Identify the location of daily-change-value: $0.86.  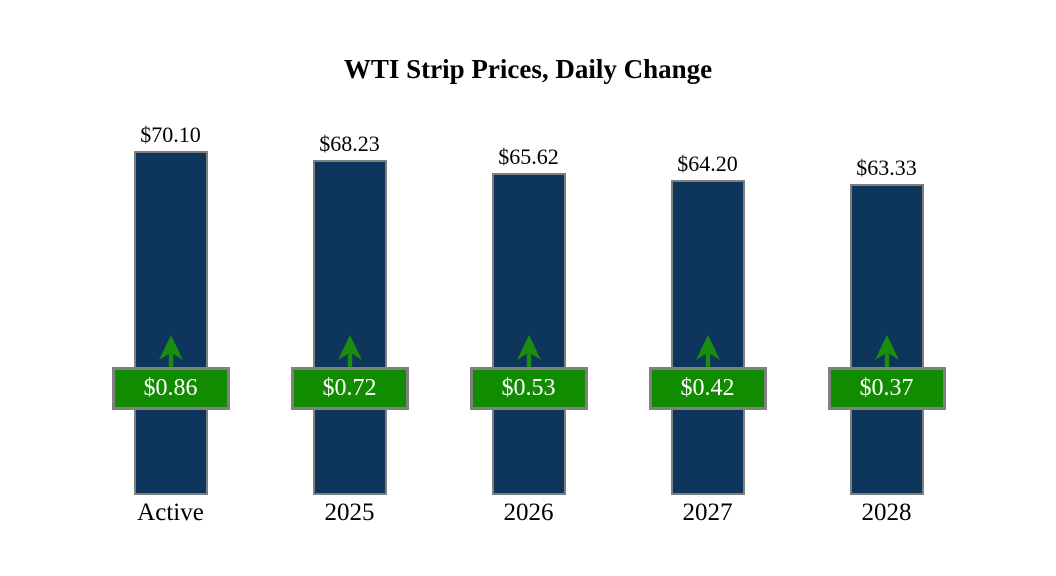
(170, 388).